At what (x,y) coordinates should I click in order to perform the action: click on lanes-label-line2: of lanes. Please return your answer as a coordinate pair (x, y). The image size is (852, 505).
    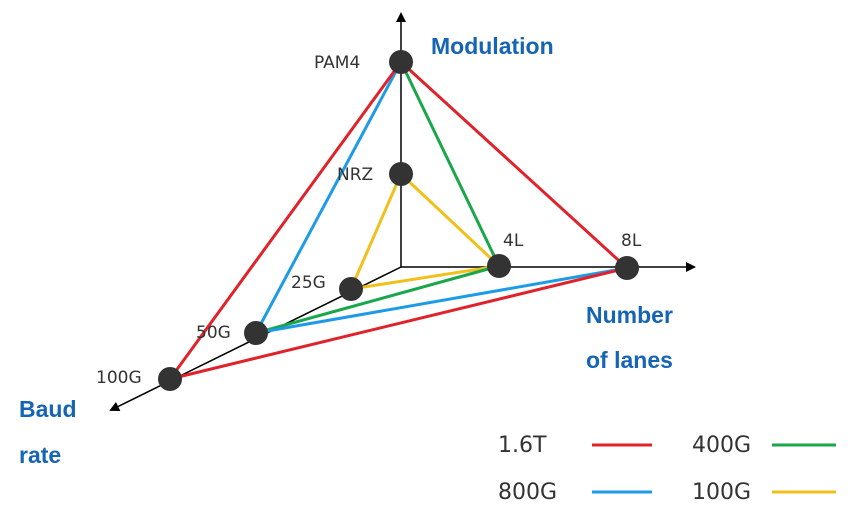
    Looking at the image, I should click on (629, 360).